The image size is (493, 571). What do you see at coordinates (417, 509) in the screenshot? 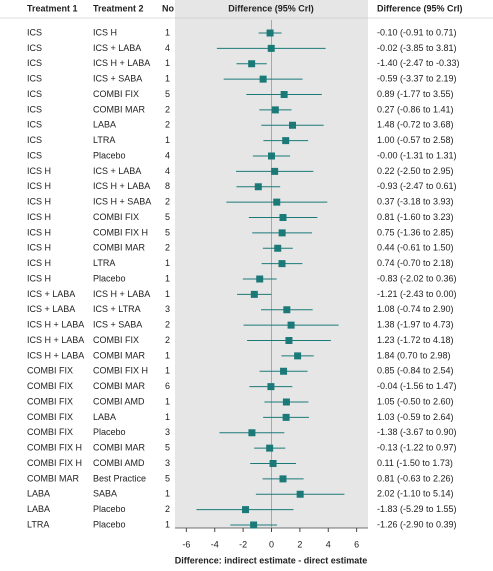
I see `value-label: -1.83 (-5.29 to 1.55)` at bounding box center [417, 509].